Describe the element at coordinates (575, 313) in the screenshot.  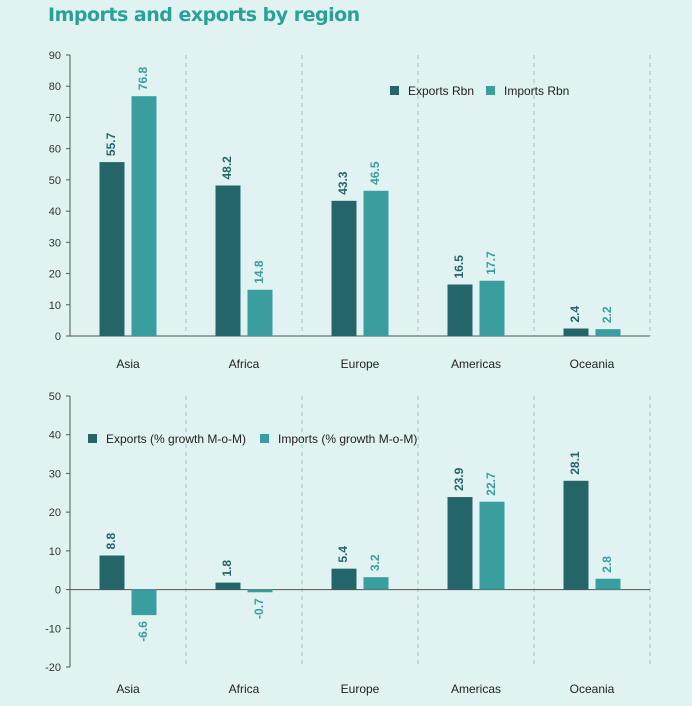
I see `data-label: 2.4` at that location.